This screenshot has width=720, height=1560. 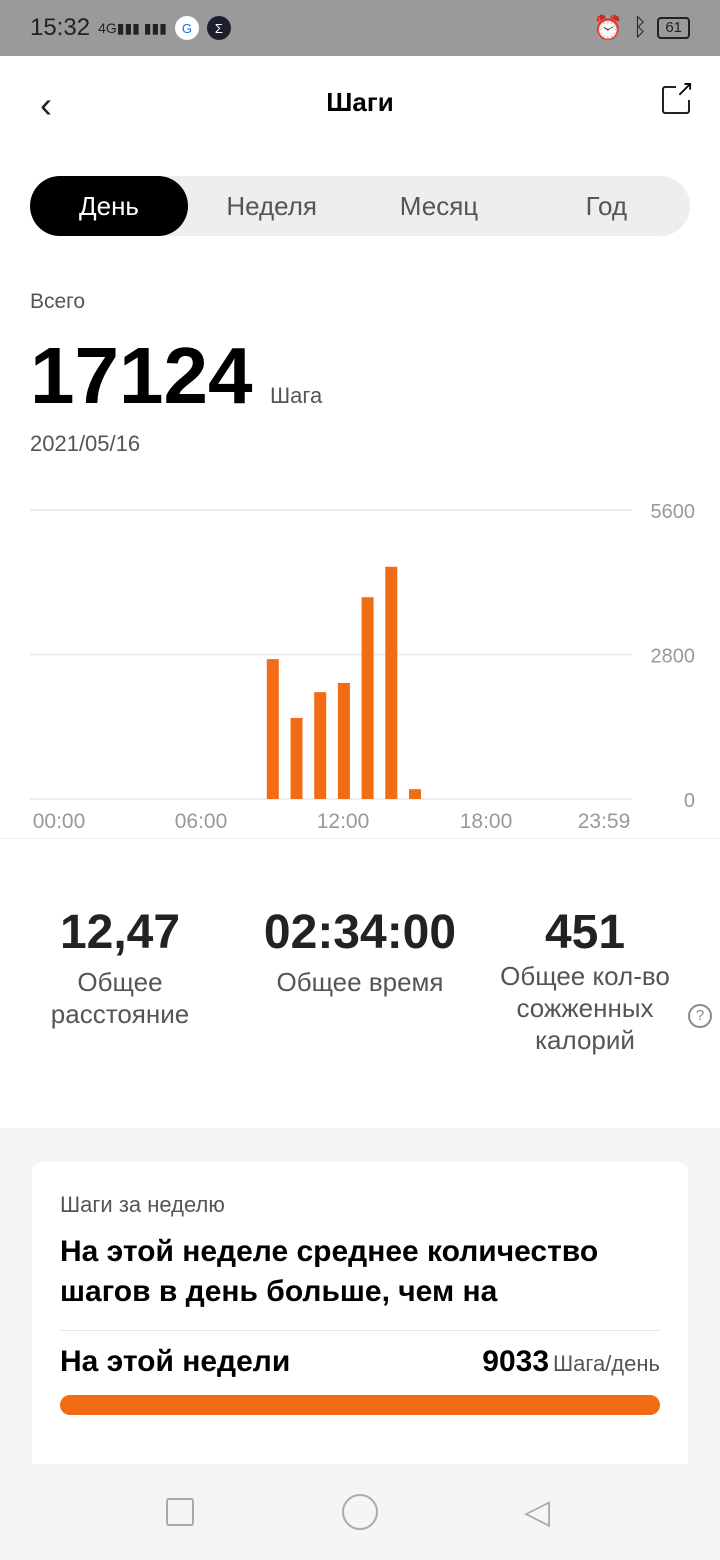 I want to click on stat-label: Общее время, so click(x=360, y=982).